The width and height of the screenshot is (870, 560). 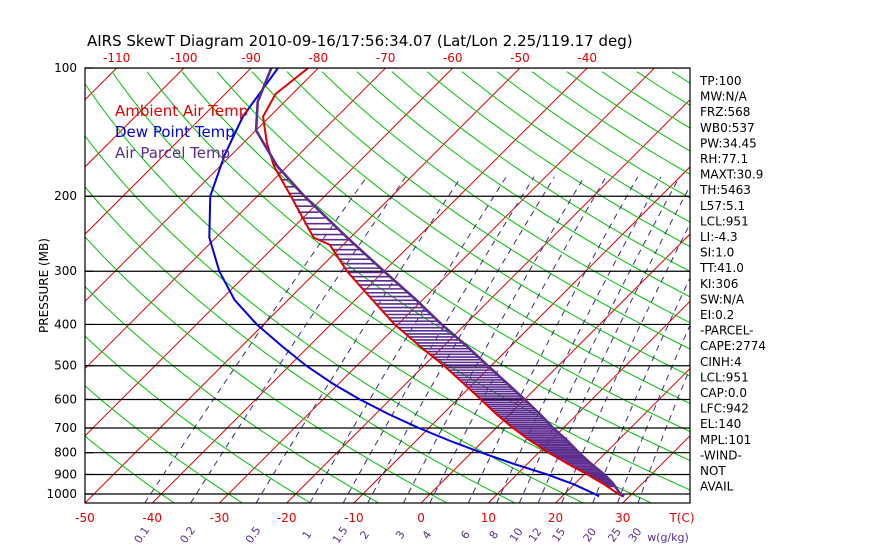 What do you see at coordinates (421, 518) in the screenshot?
I see `bottom-temp-tick-label: 0` at bounding box center [421, 518].